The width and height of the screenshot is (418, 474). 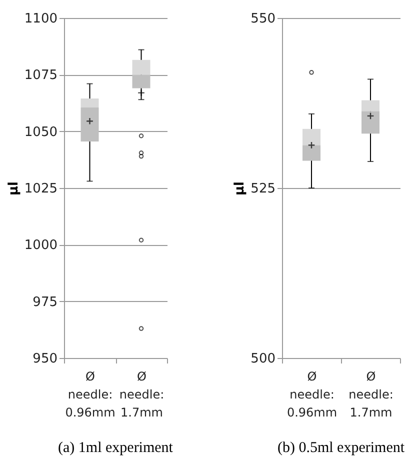 What do you see at coordinates (41, 19) in the screenshot?
I see `y-tick-label: 1100` at bounding box center [41, 19].